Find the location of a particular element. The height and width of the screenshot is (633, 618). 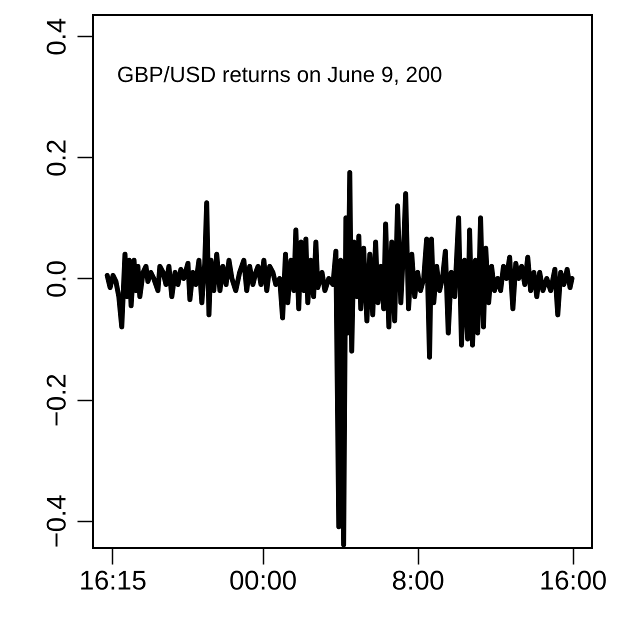

y-tick-label: 0.2 is located at coordinates (57, 158).